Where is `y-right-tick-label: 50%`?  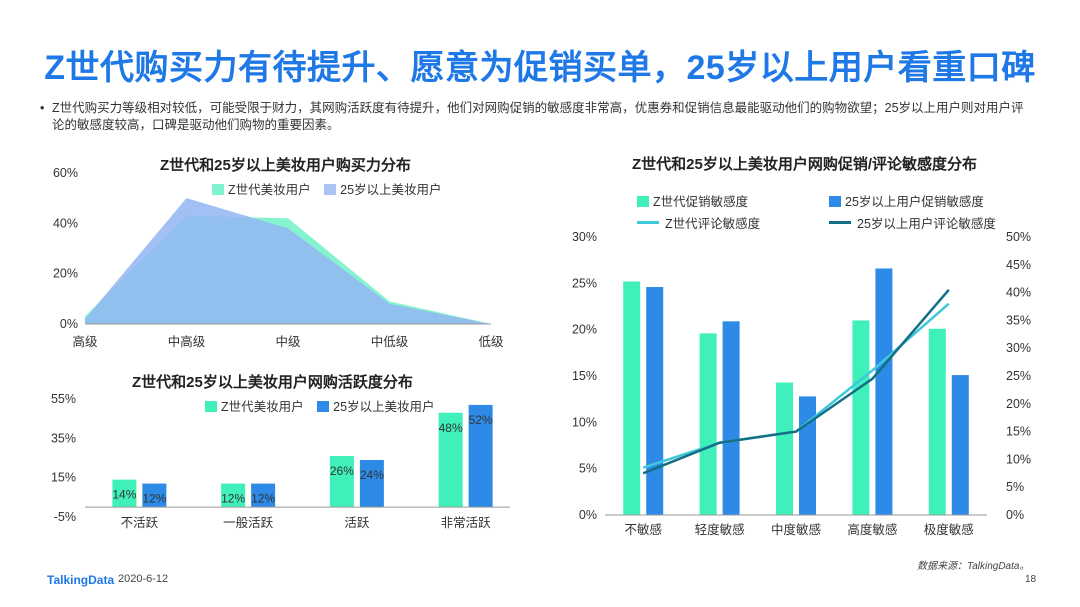 y-right-tick-label: 50% is located at coordinates (1018, 237).